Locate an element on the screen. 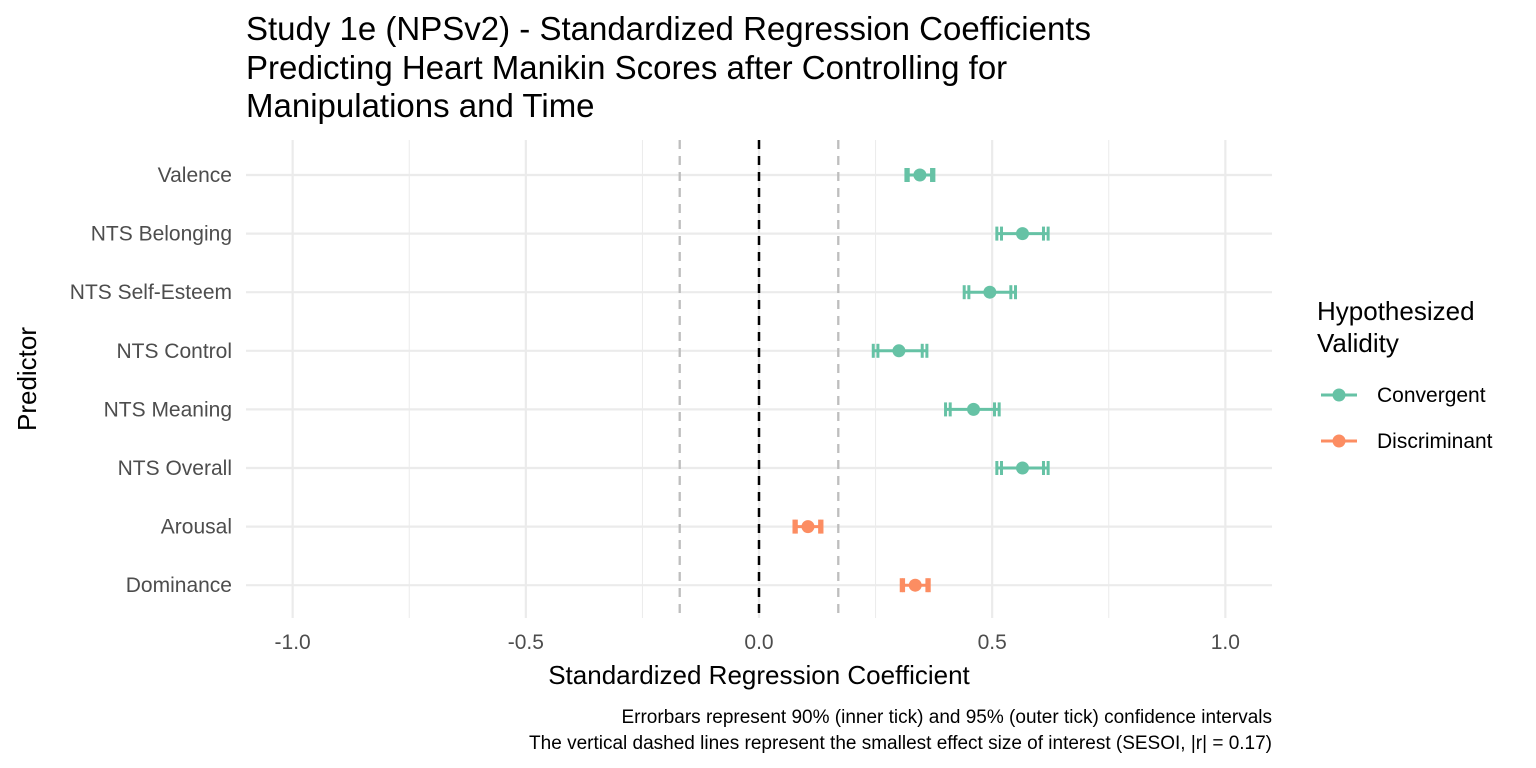 This screenshot has height=768, width=1536. legend-item-discriminant: Discriminant is located at coordinates (1407, 441).